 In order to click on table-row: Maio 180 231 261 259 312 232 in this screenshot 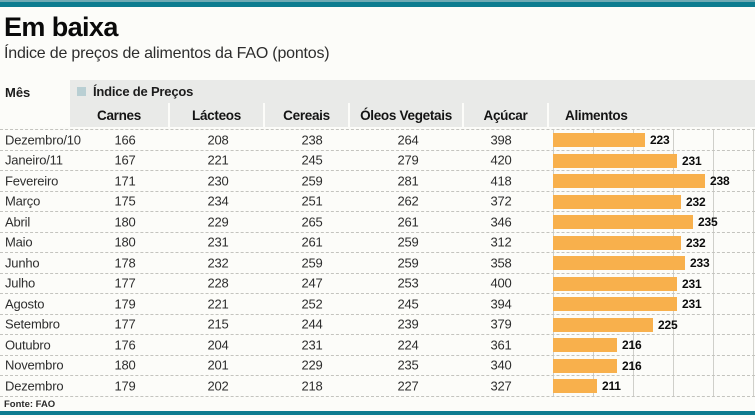, I will do `click(377, 243)`.